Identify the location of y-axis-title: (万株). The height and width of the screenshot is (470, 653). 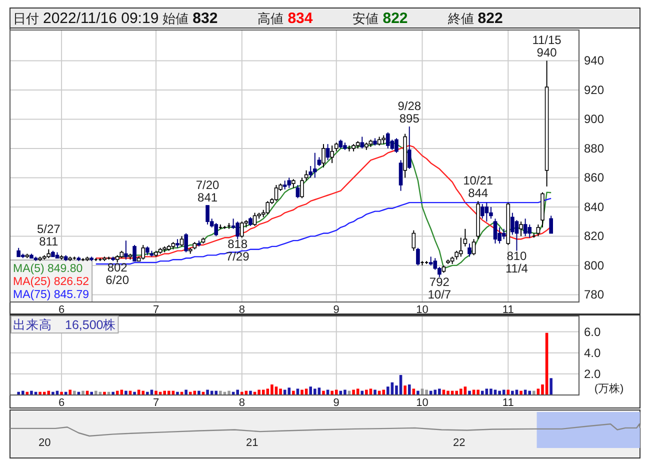
(609, 388).